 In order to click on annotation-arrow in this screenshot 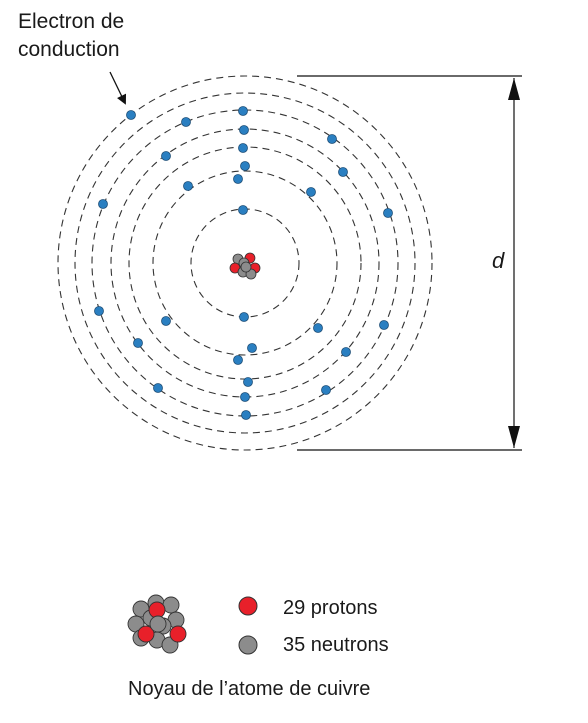, I will do `click(118, 88)`.